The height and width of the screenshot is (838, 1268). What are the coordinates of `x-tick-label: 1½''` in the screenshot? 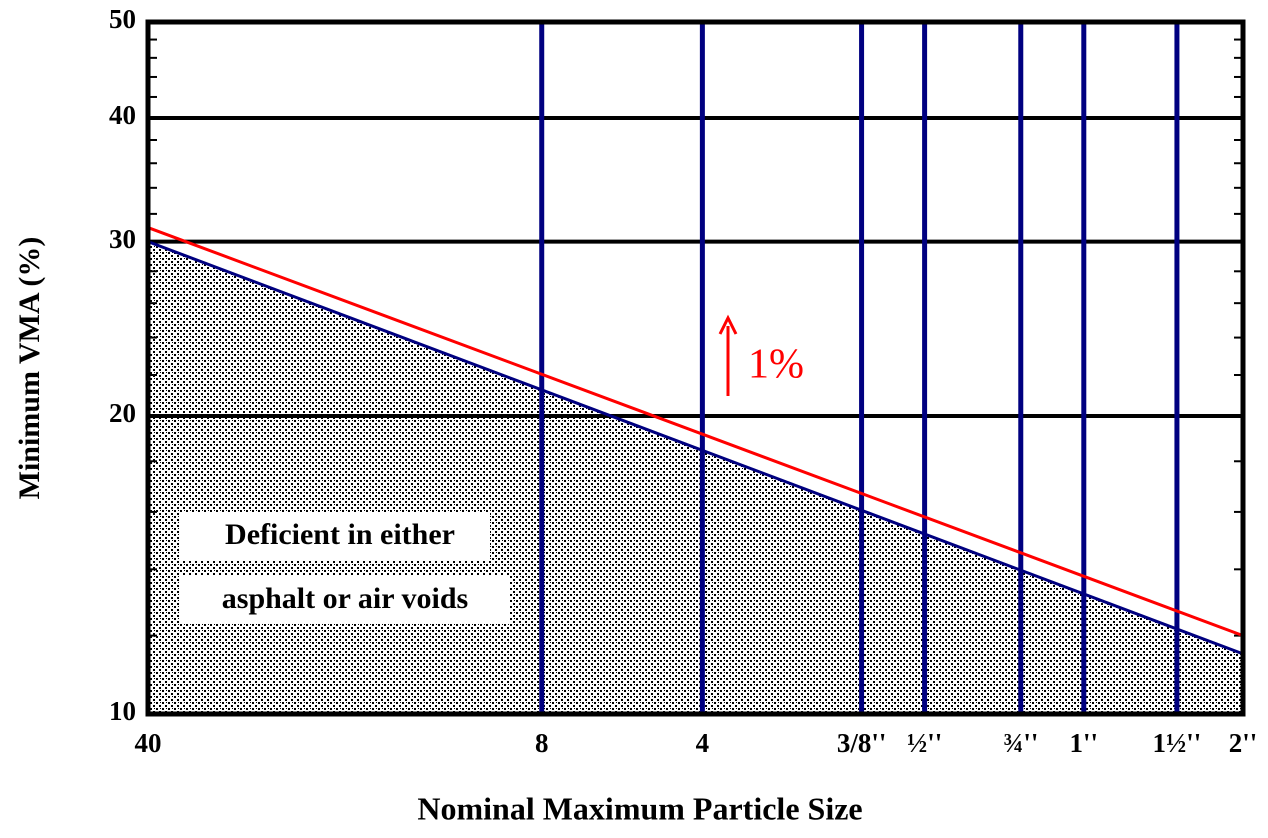 It's located at (1177, 743).